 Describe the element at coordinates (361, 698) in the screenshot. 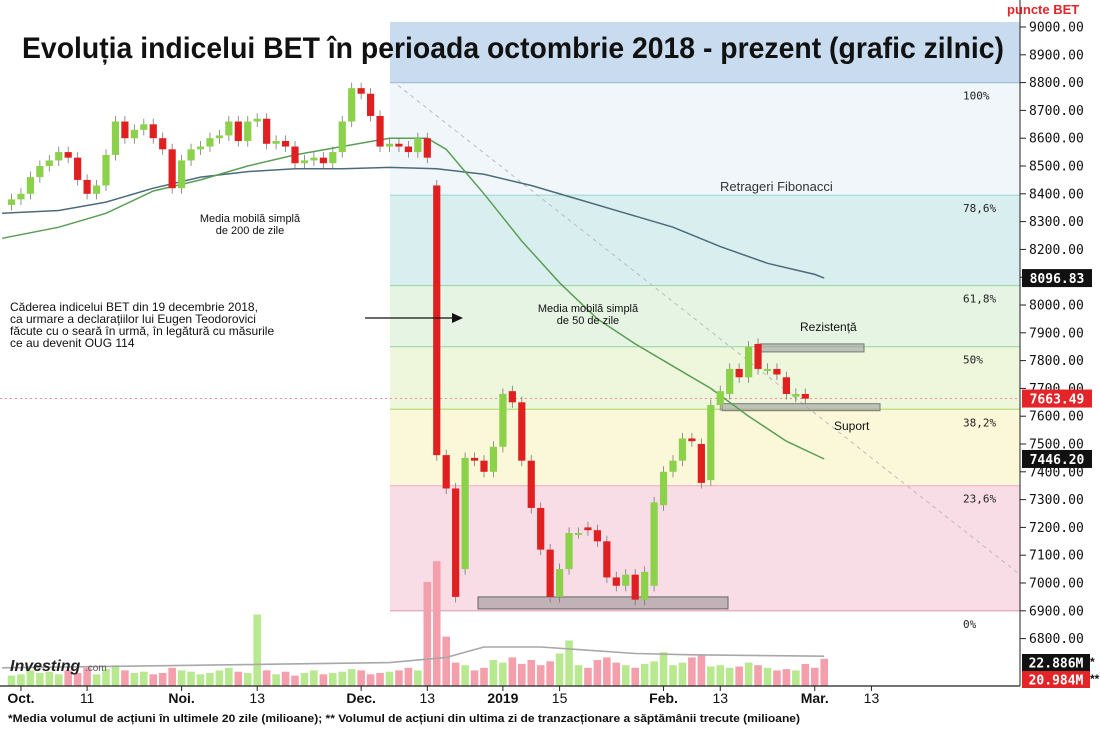

I see `x-axis-tick-label: Dec.` at that location.